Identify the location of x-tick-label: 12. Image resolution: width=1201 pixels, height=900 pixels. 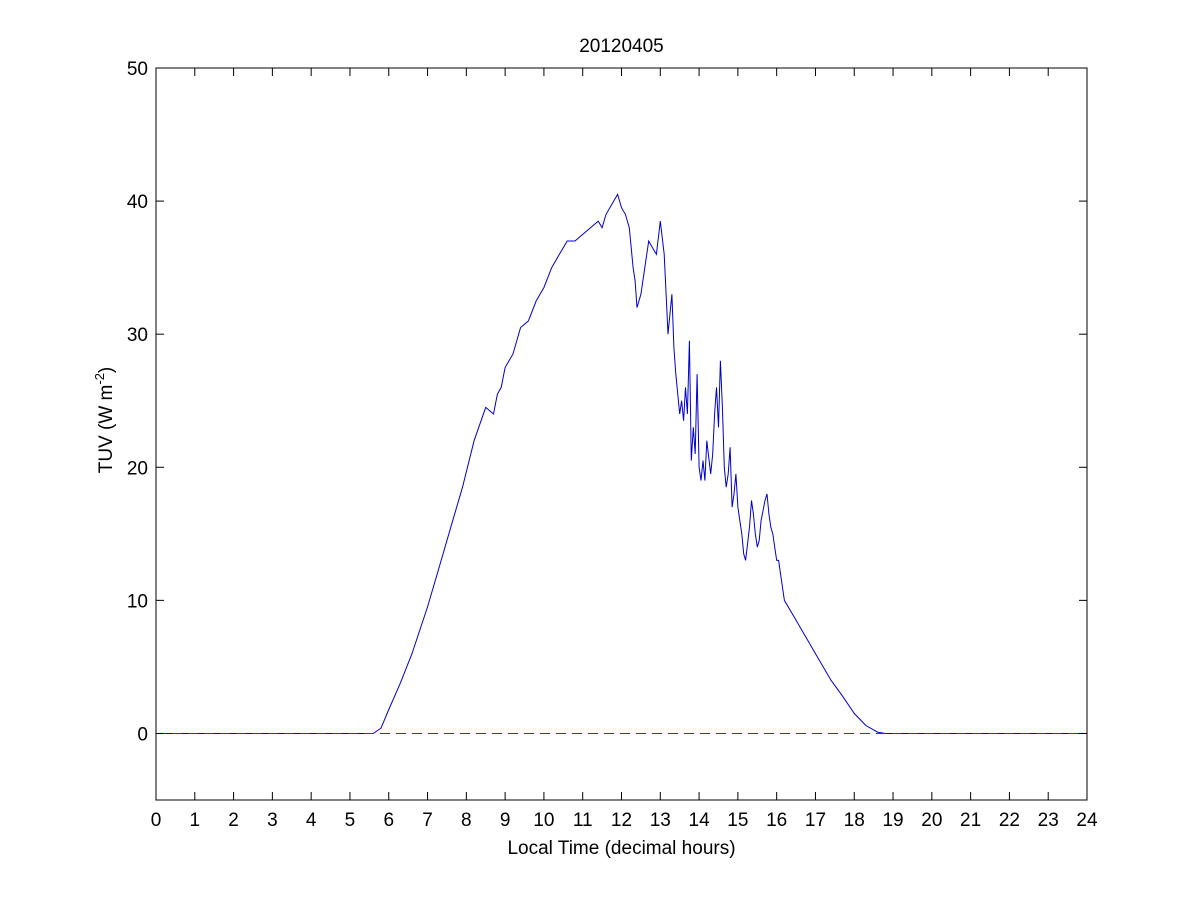
(621, 820).